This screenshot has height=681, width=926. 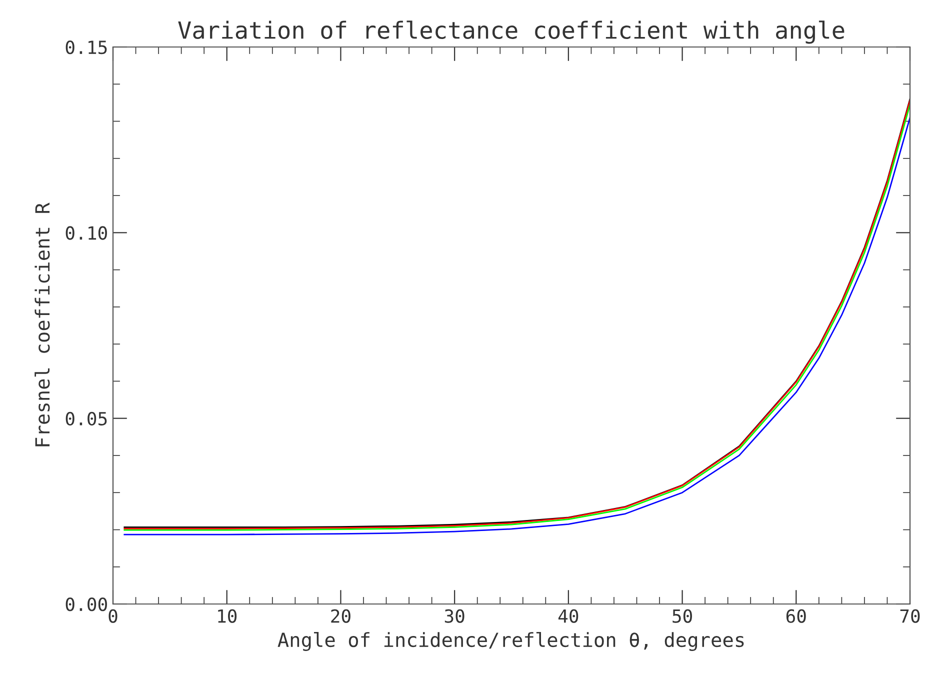 I want to click on chart-title: Variation of reflectance coefficient with angle, so click(x=511, y=32).